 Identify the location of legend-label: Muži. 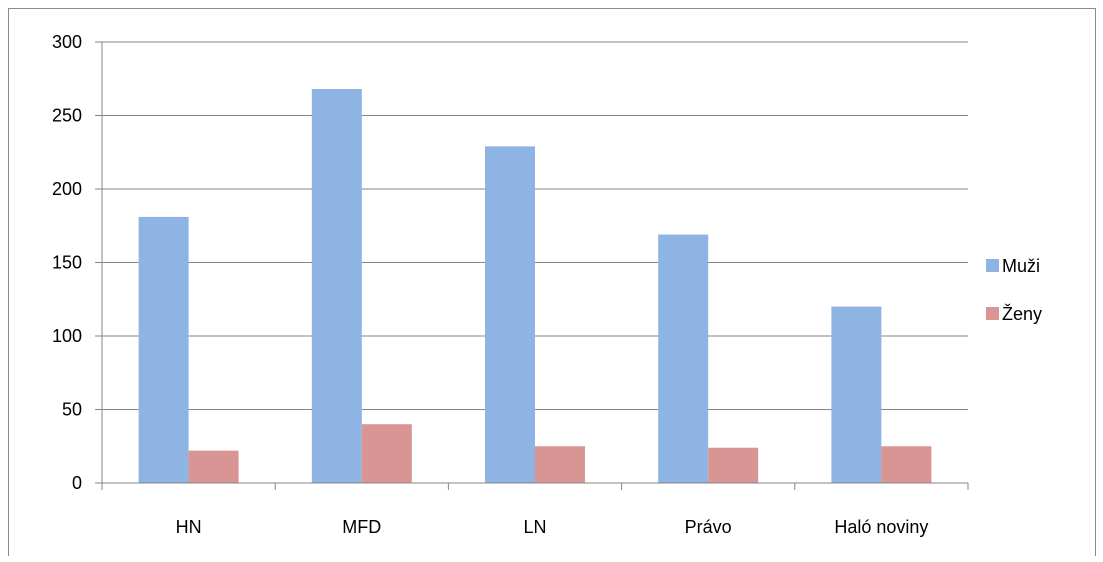
(1021, 266).